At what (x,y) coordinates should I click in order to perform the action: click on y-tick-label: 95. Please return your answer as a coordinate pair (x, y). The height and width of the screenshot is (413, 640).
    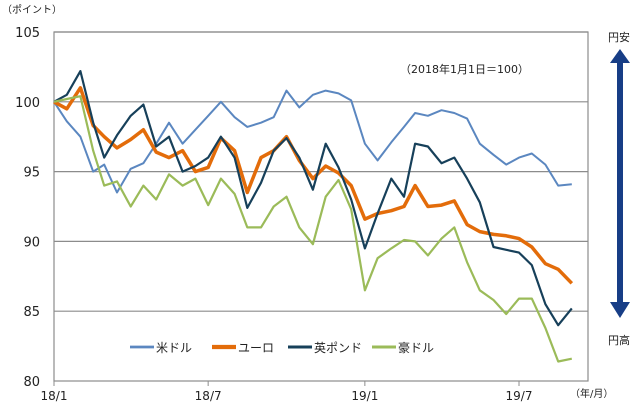
    Looking at the image, I should click on (31, 173).